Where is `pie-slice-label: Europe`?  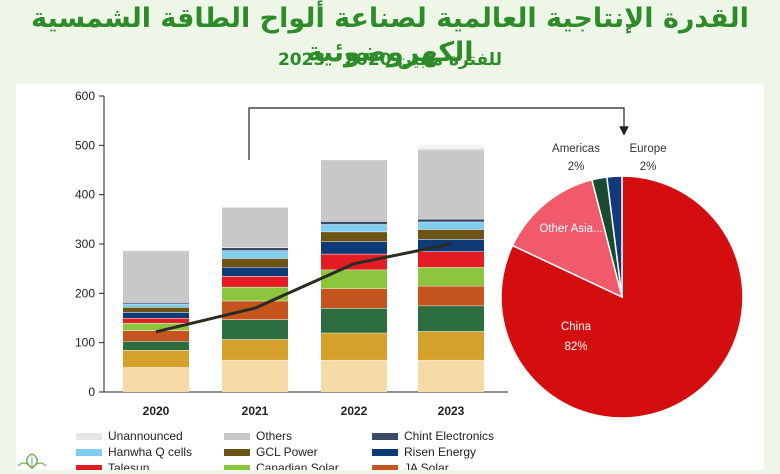
pie-slice-label: Europe is located at coordinates (647, 149).